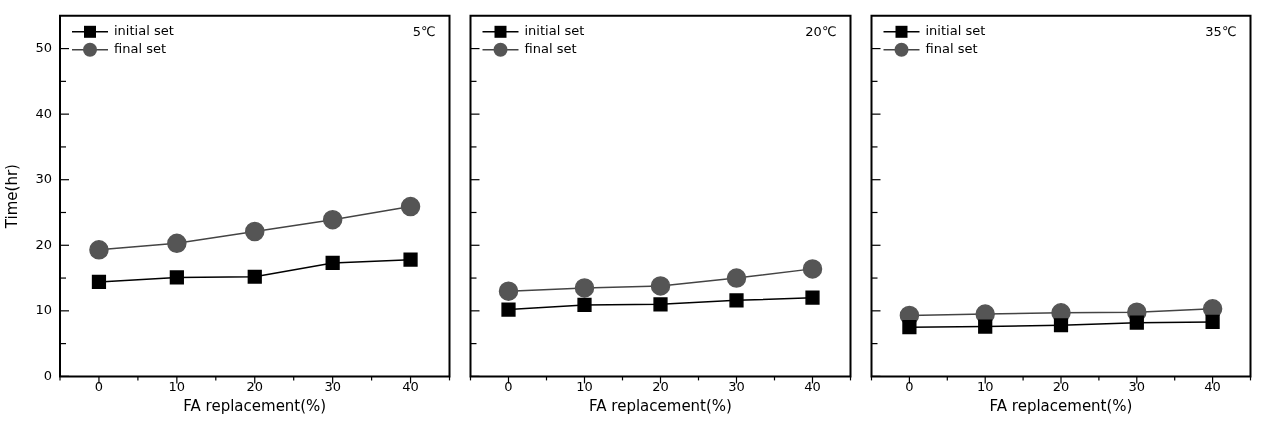 The height and width of the screenshot is (422, 1261). Describe the element at coordinates (47, 375) in the screenshot. I see `y-tick-label: 0` at that location.